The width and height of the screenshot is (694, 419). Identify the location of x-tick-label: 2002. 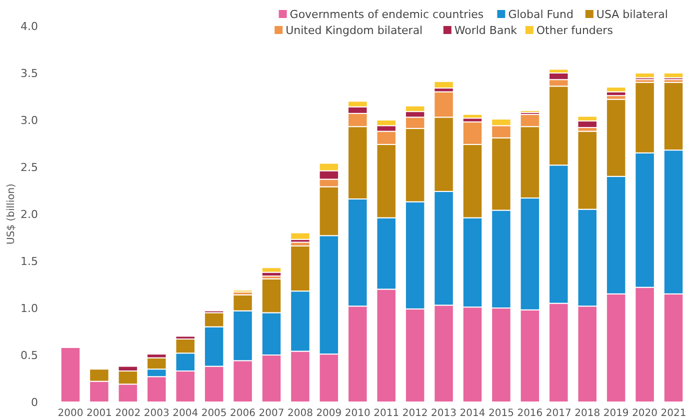
(128, 413).